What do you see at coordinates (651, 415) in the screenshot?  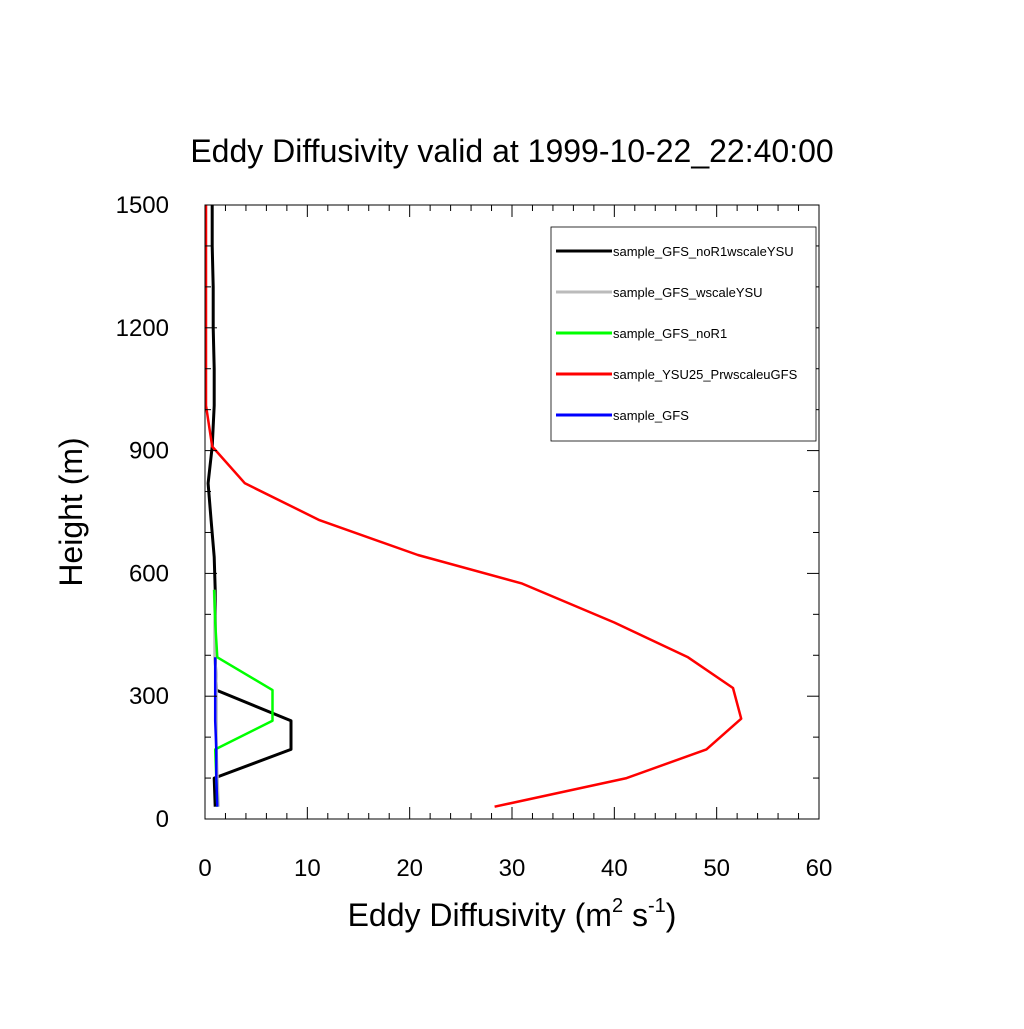 I see `legend-label-4: sample_GFS` at bounding box center [651, 415].